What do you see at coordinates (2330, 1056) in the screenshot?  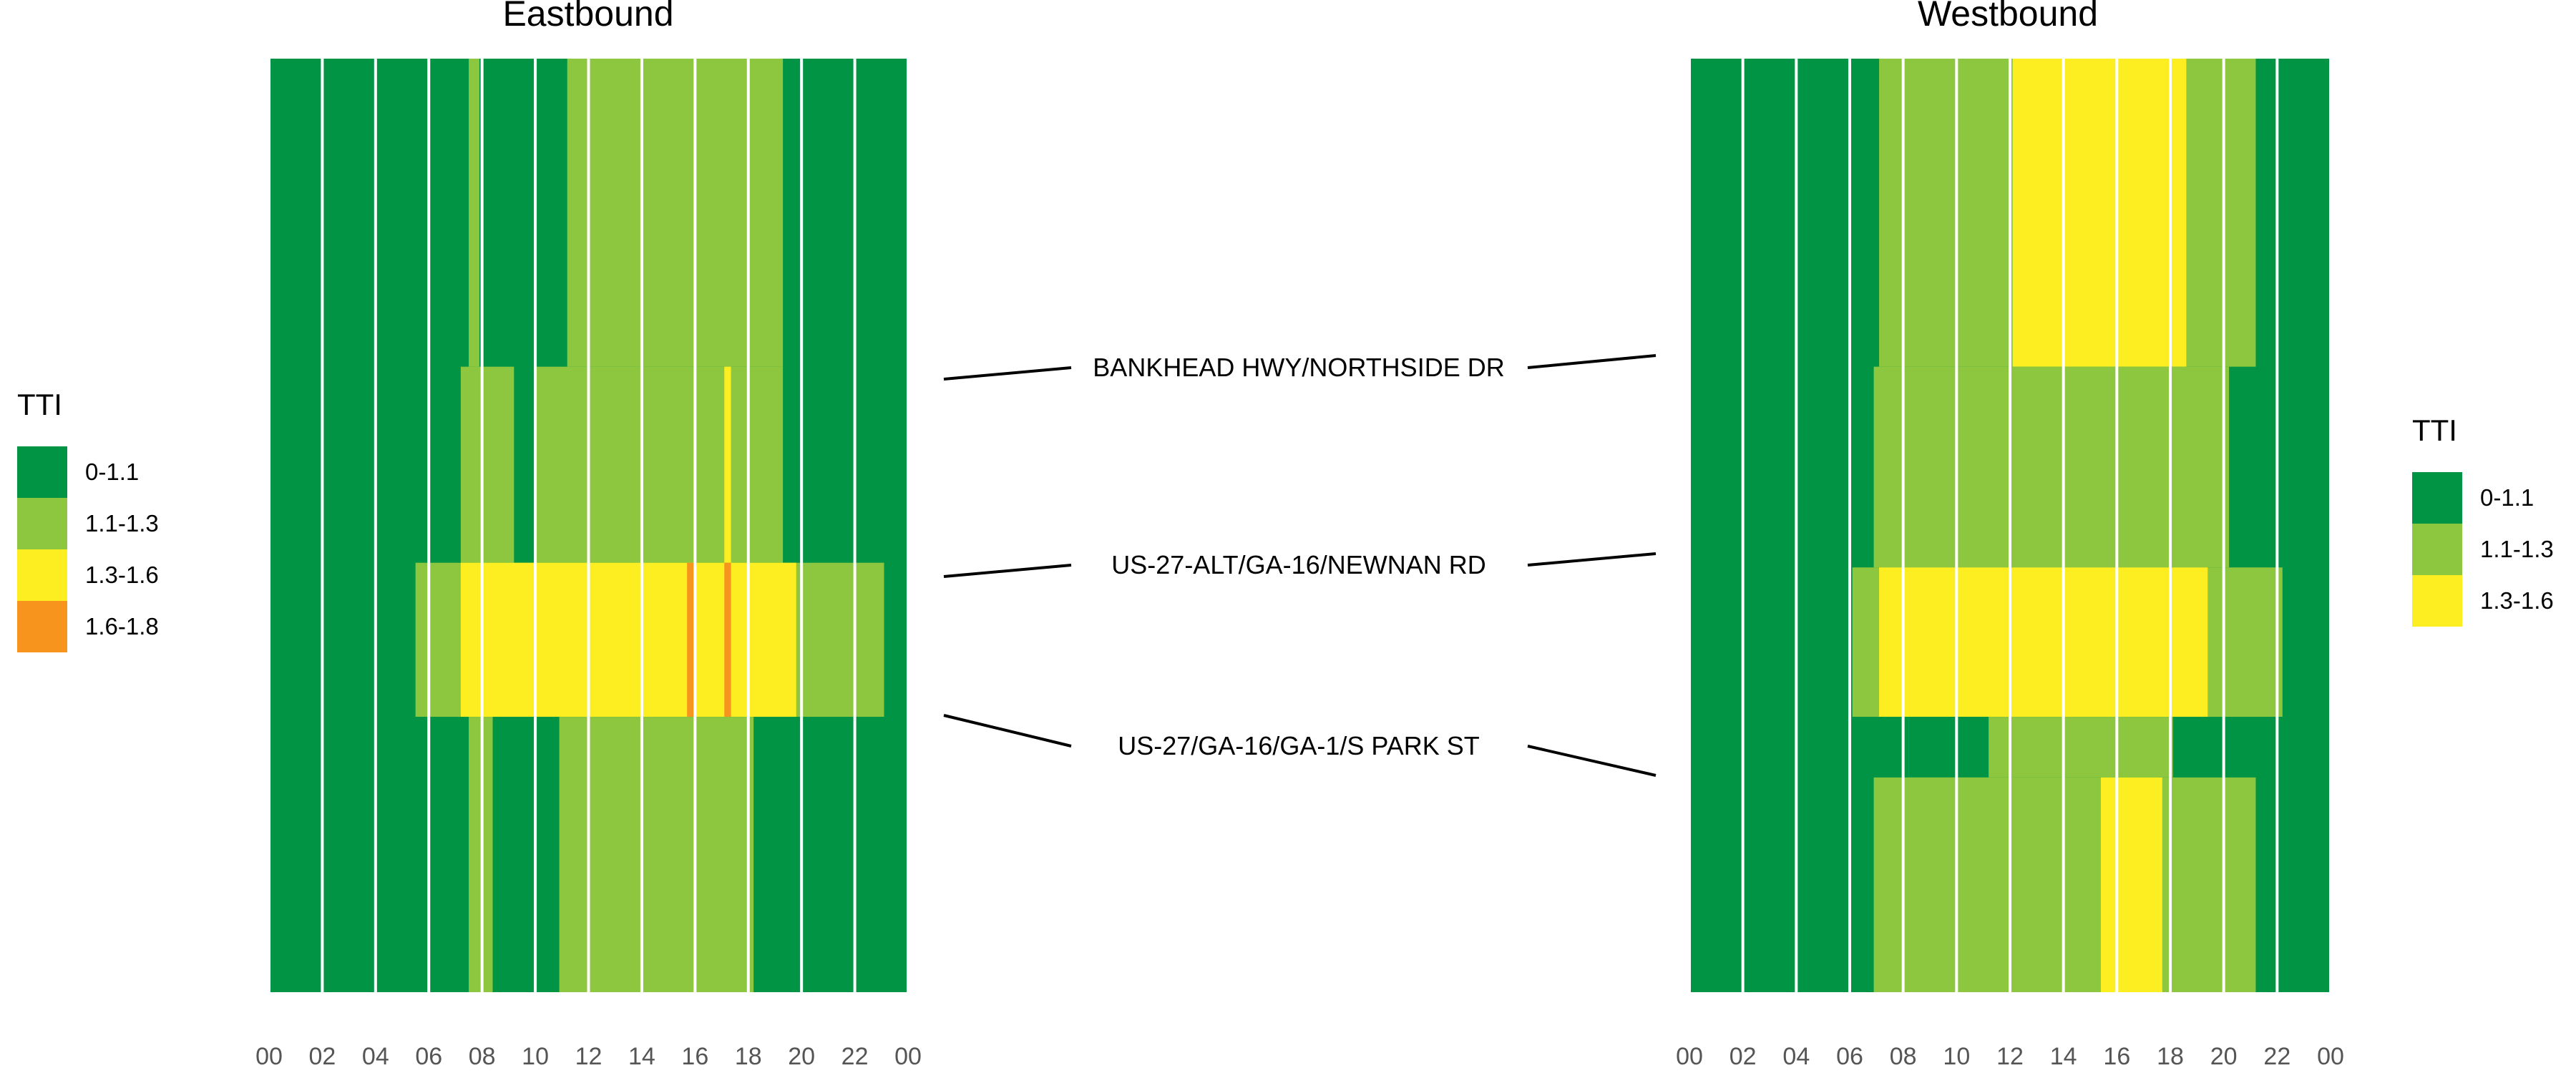 I see `x-tick-label-westbound-12: 00` at bounding box center [2330, 1056].